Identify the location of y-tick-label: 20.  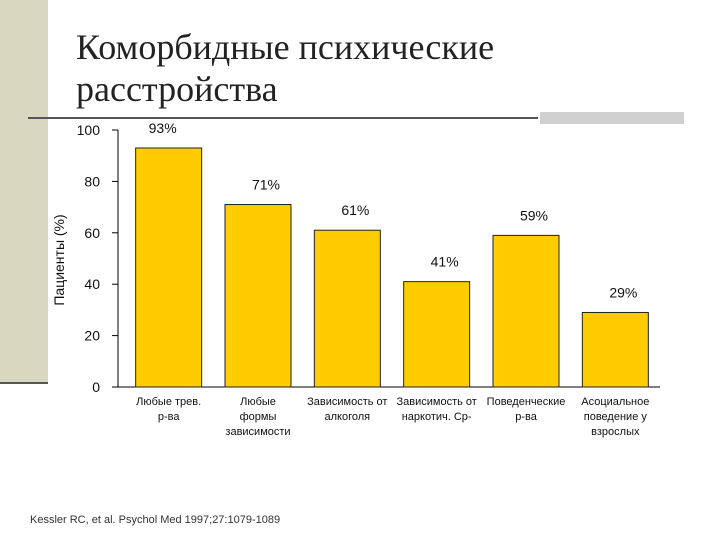
(92, 336).